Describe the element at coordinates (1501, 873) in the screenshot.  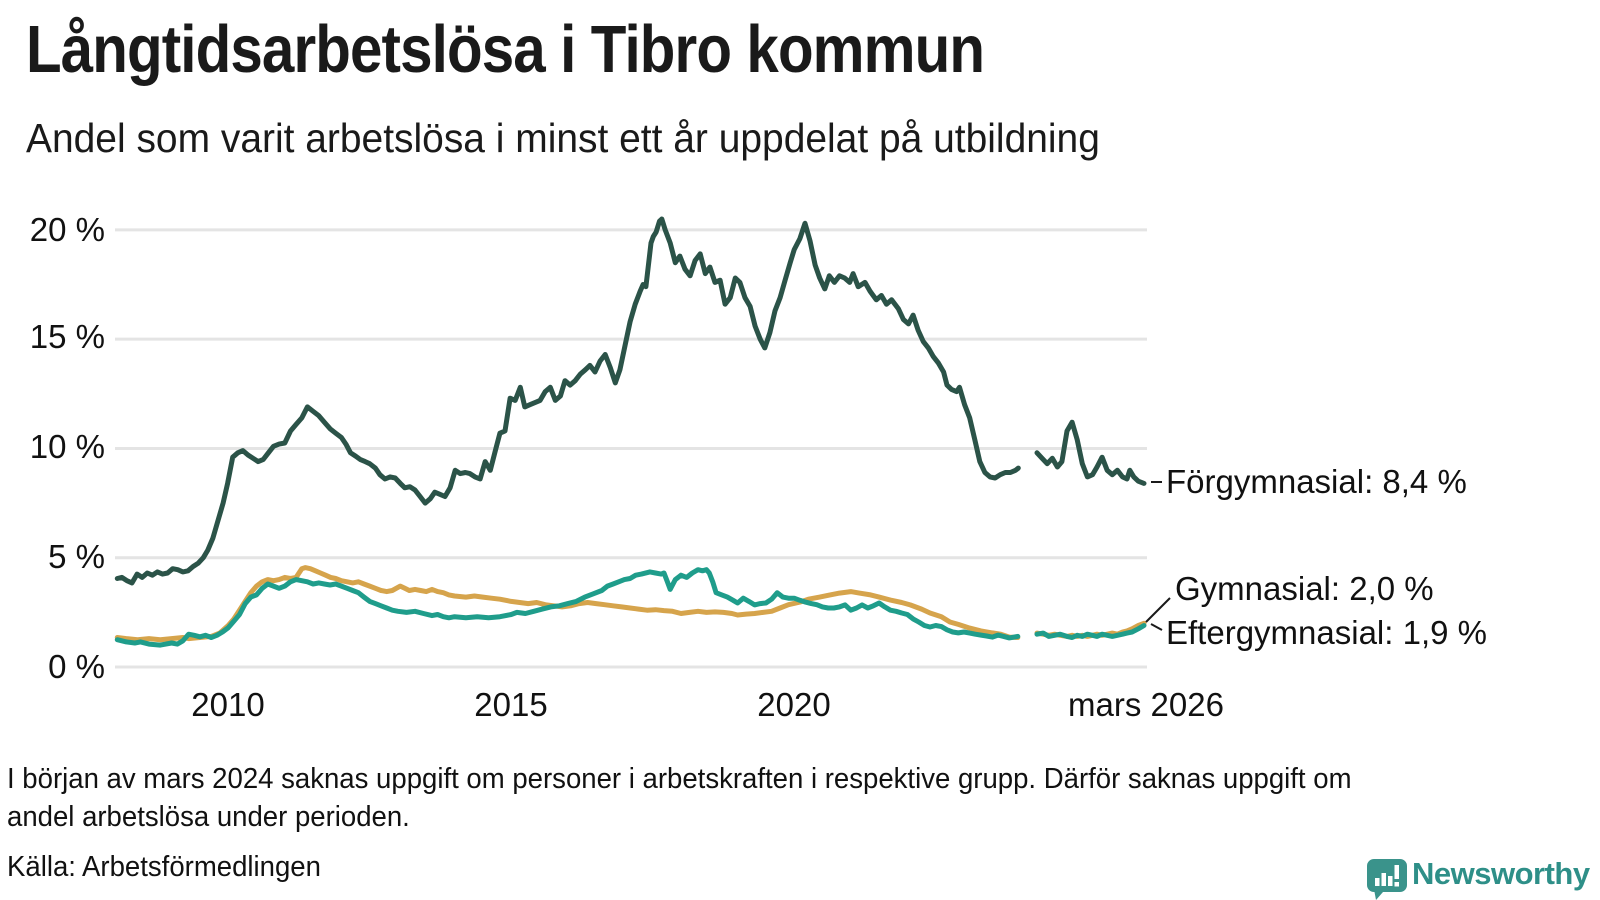
I see `newsworthy-logo-text: Newsworthy` at that location.